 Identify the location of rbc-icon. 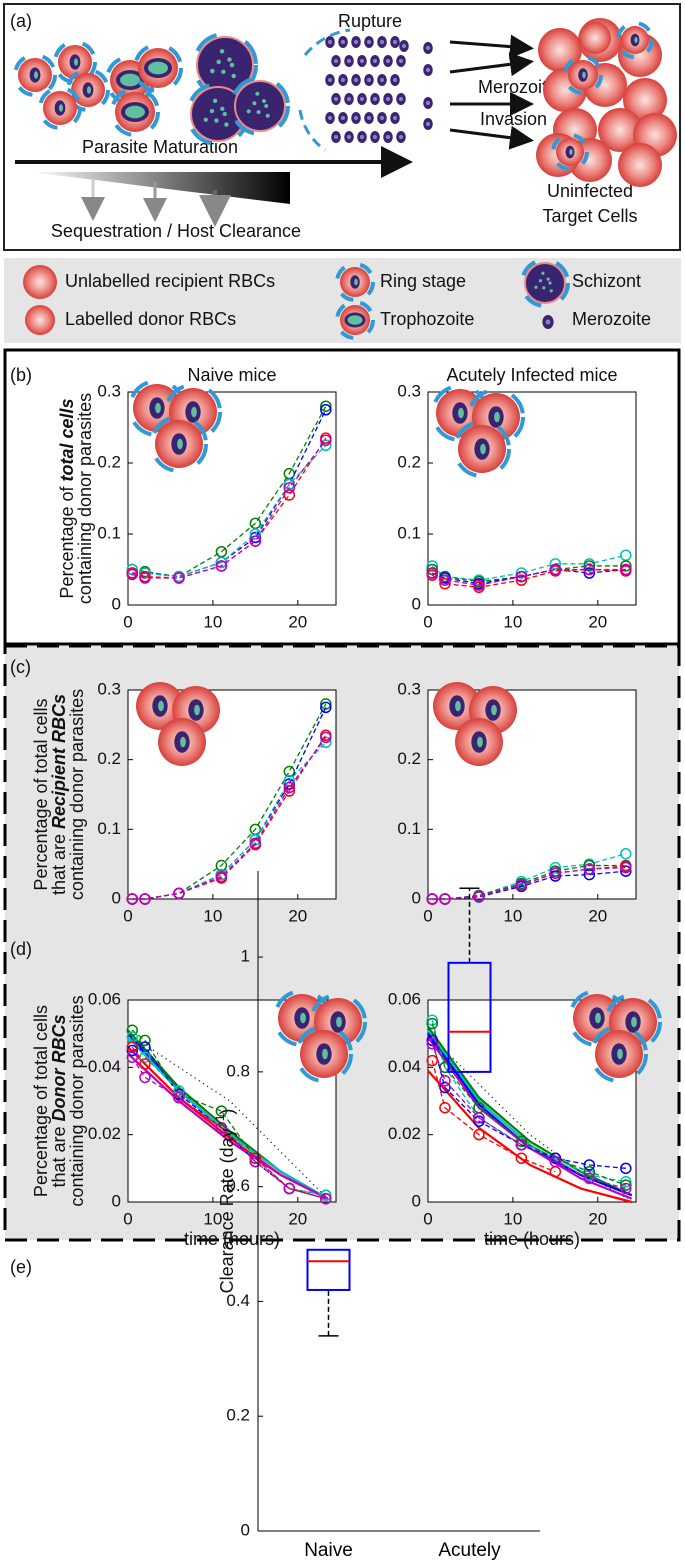
(40, 282).